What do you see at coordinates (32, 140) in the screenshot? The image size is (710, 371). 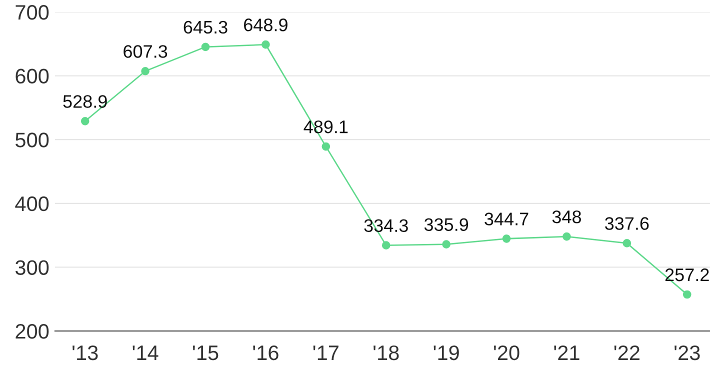 I see `y-tick-label: 500` at bounding box center [32, 140].